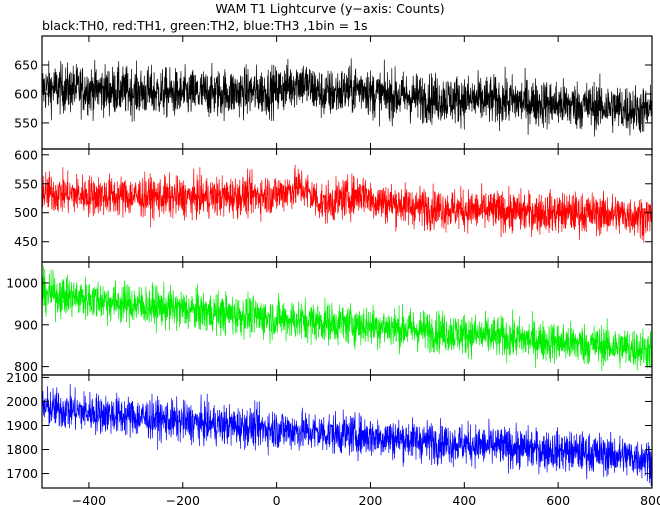 Image resolution: width=660 pixels, height=505 pixels. I want to click on x-tick-label: 0, so click(277, 499).